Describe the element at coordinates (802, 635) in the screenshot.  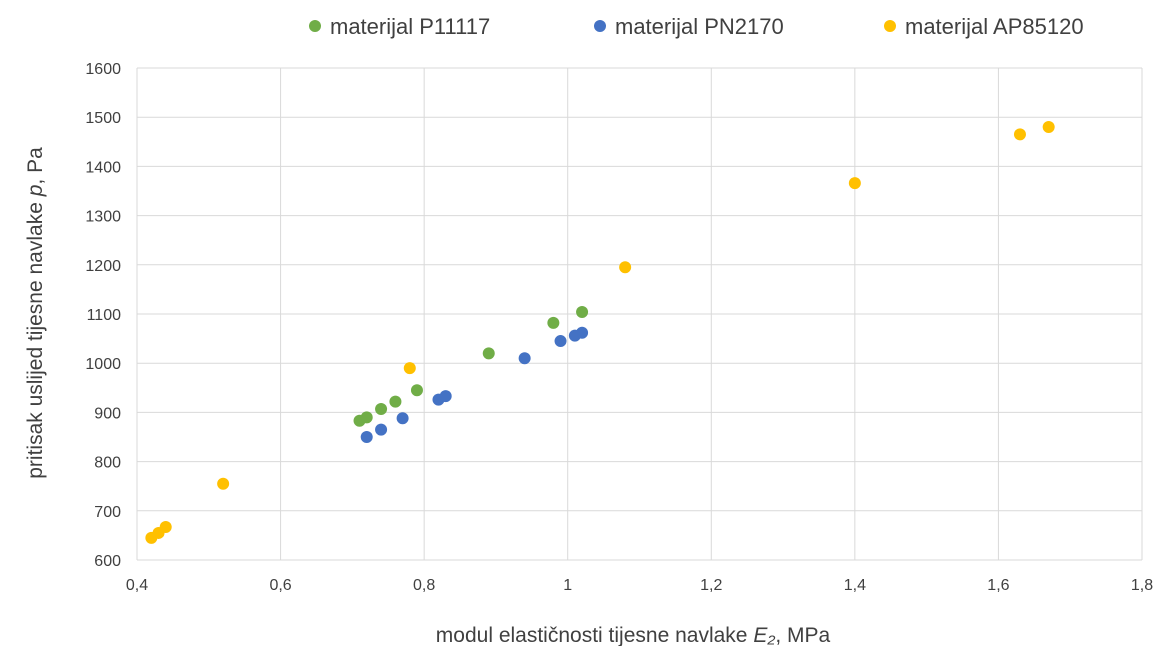
I see `x-axis-label-unit: , MPa` at that location.